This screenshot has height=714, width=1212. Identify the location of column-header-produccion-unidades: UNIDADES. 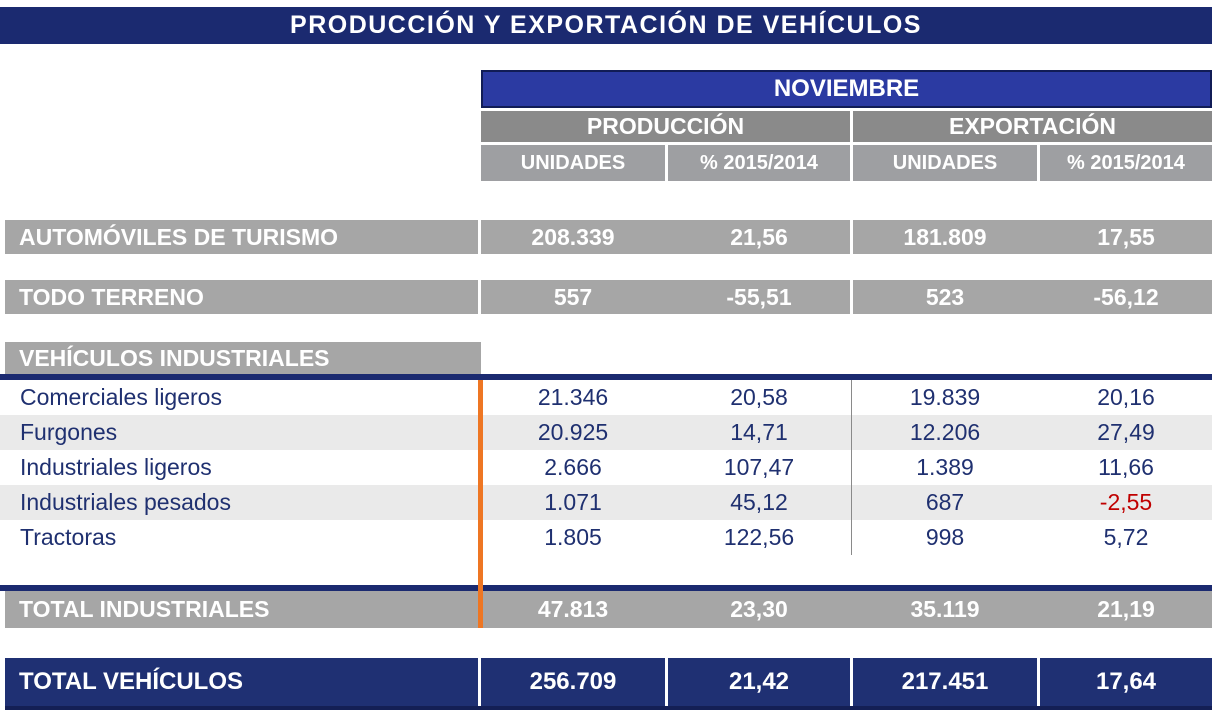
(573, 163).